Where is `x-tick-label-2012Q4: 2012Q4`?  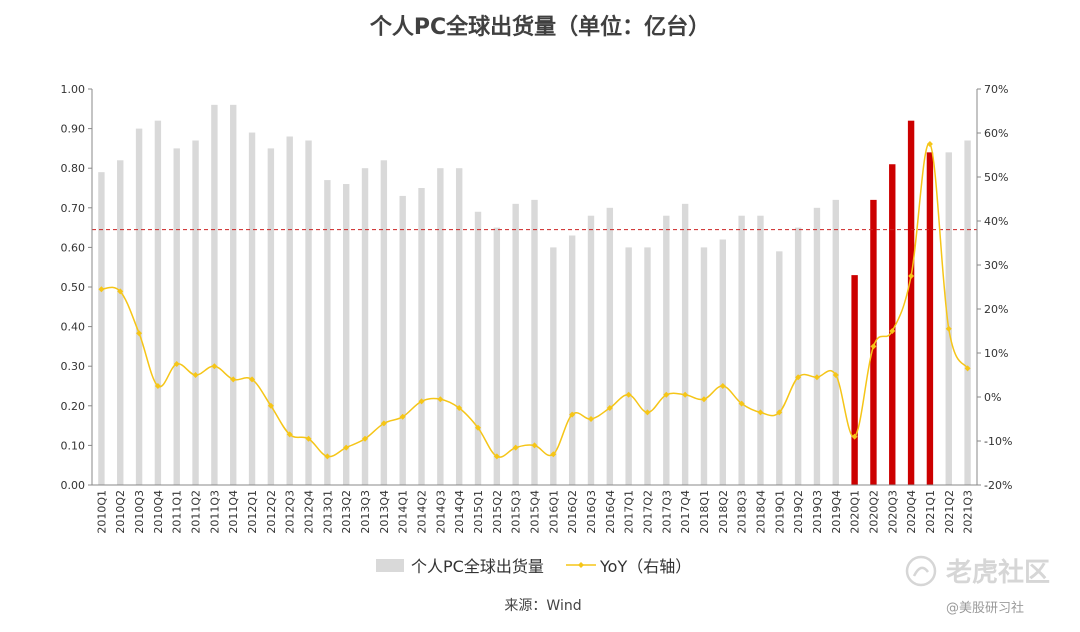 x-tick-label-2012Q4: 2012Q4 is located at coordinates (309, 512).